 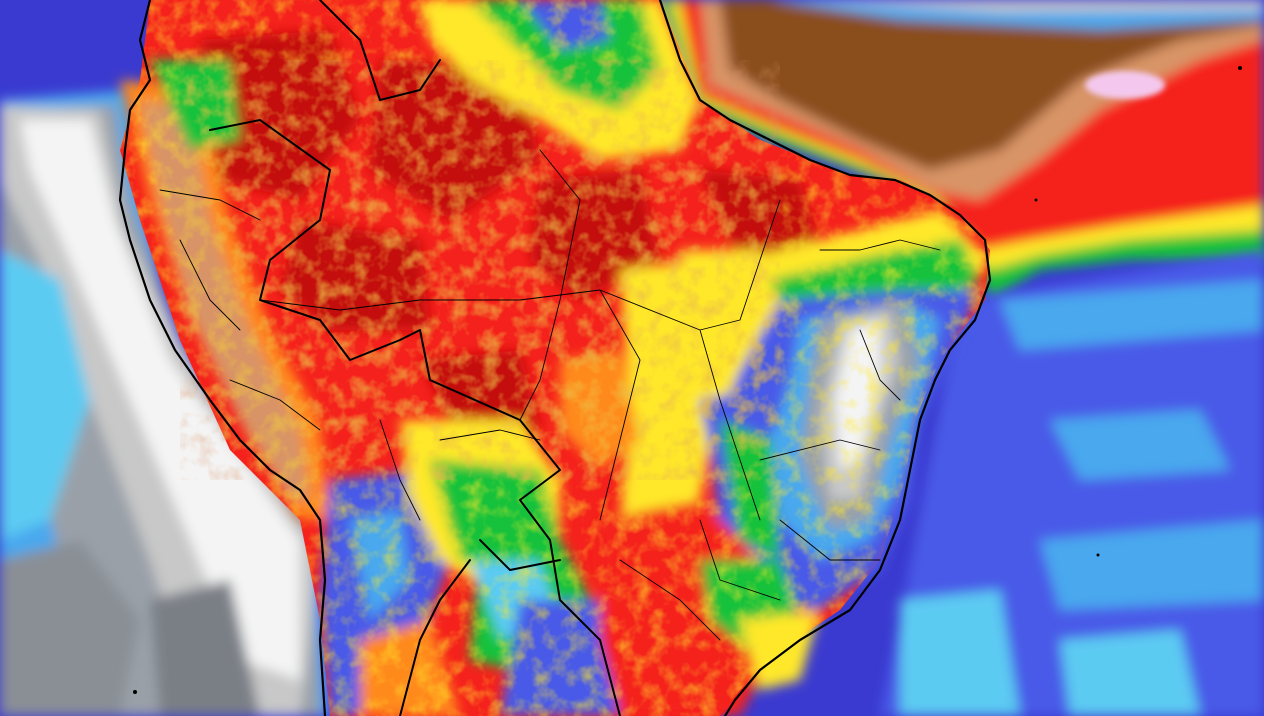 I want to click on pink-rain-spot, so click(x=1125, y=85).